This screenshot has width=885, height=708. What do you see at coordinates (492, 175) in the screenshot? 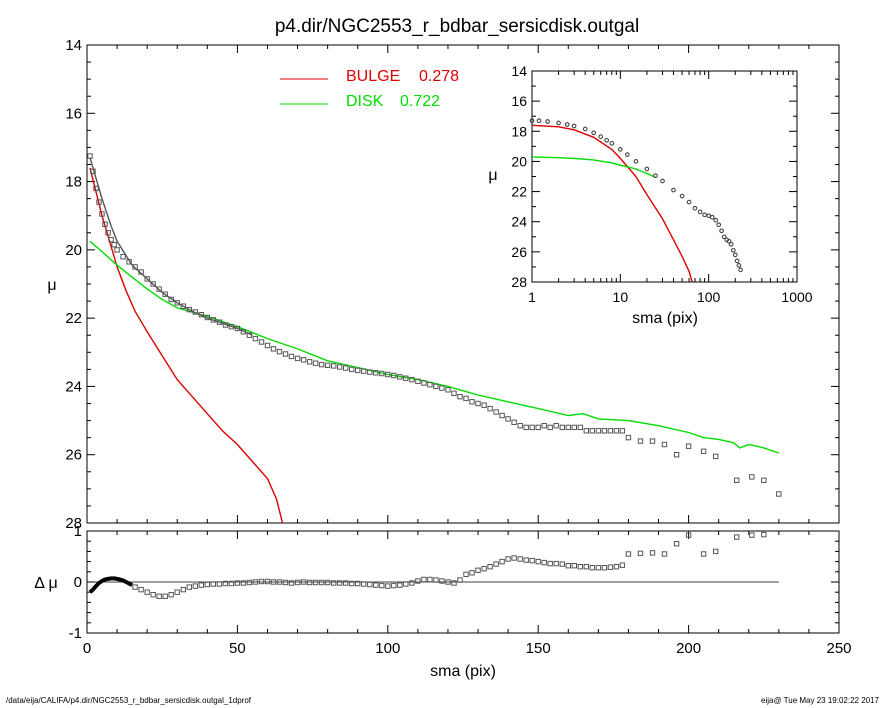
I see `inset-y-axis-label: μ` at bounding box center [492, 175].